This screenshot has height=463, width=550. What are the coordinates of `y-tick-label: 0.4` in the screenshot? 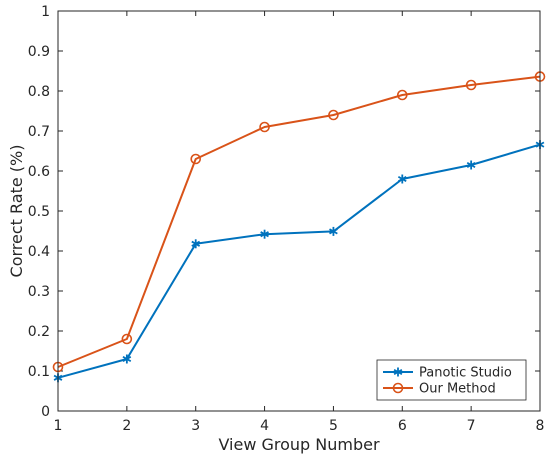 It's located at (39, 252).